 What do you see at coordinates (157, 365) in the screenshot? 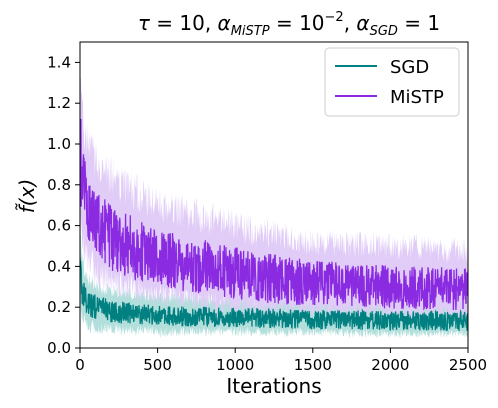
I see `x-tick-label: 500` at bounding box center [157, 365].